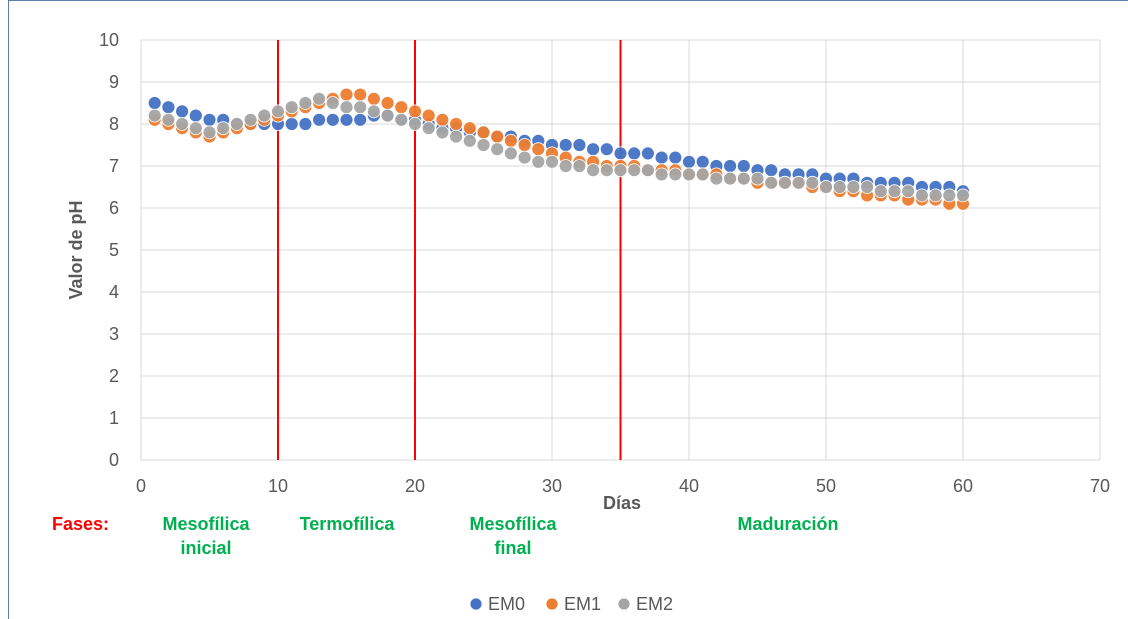  Describe the element at coordinates (963, 486) in the screenshot. I see `x-tick-label: 60` at that location.